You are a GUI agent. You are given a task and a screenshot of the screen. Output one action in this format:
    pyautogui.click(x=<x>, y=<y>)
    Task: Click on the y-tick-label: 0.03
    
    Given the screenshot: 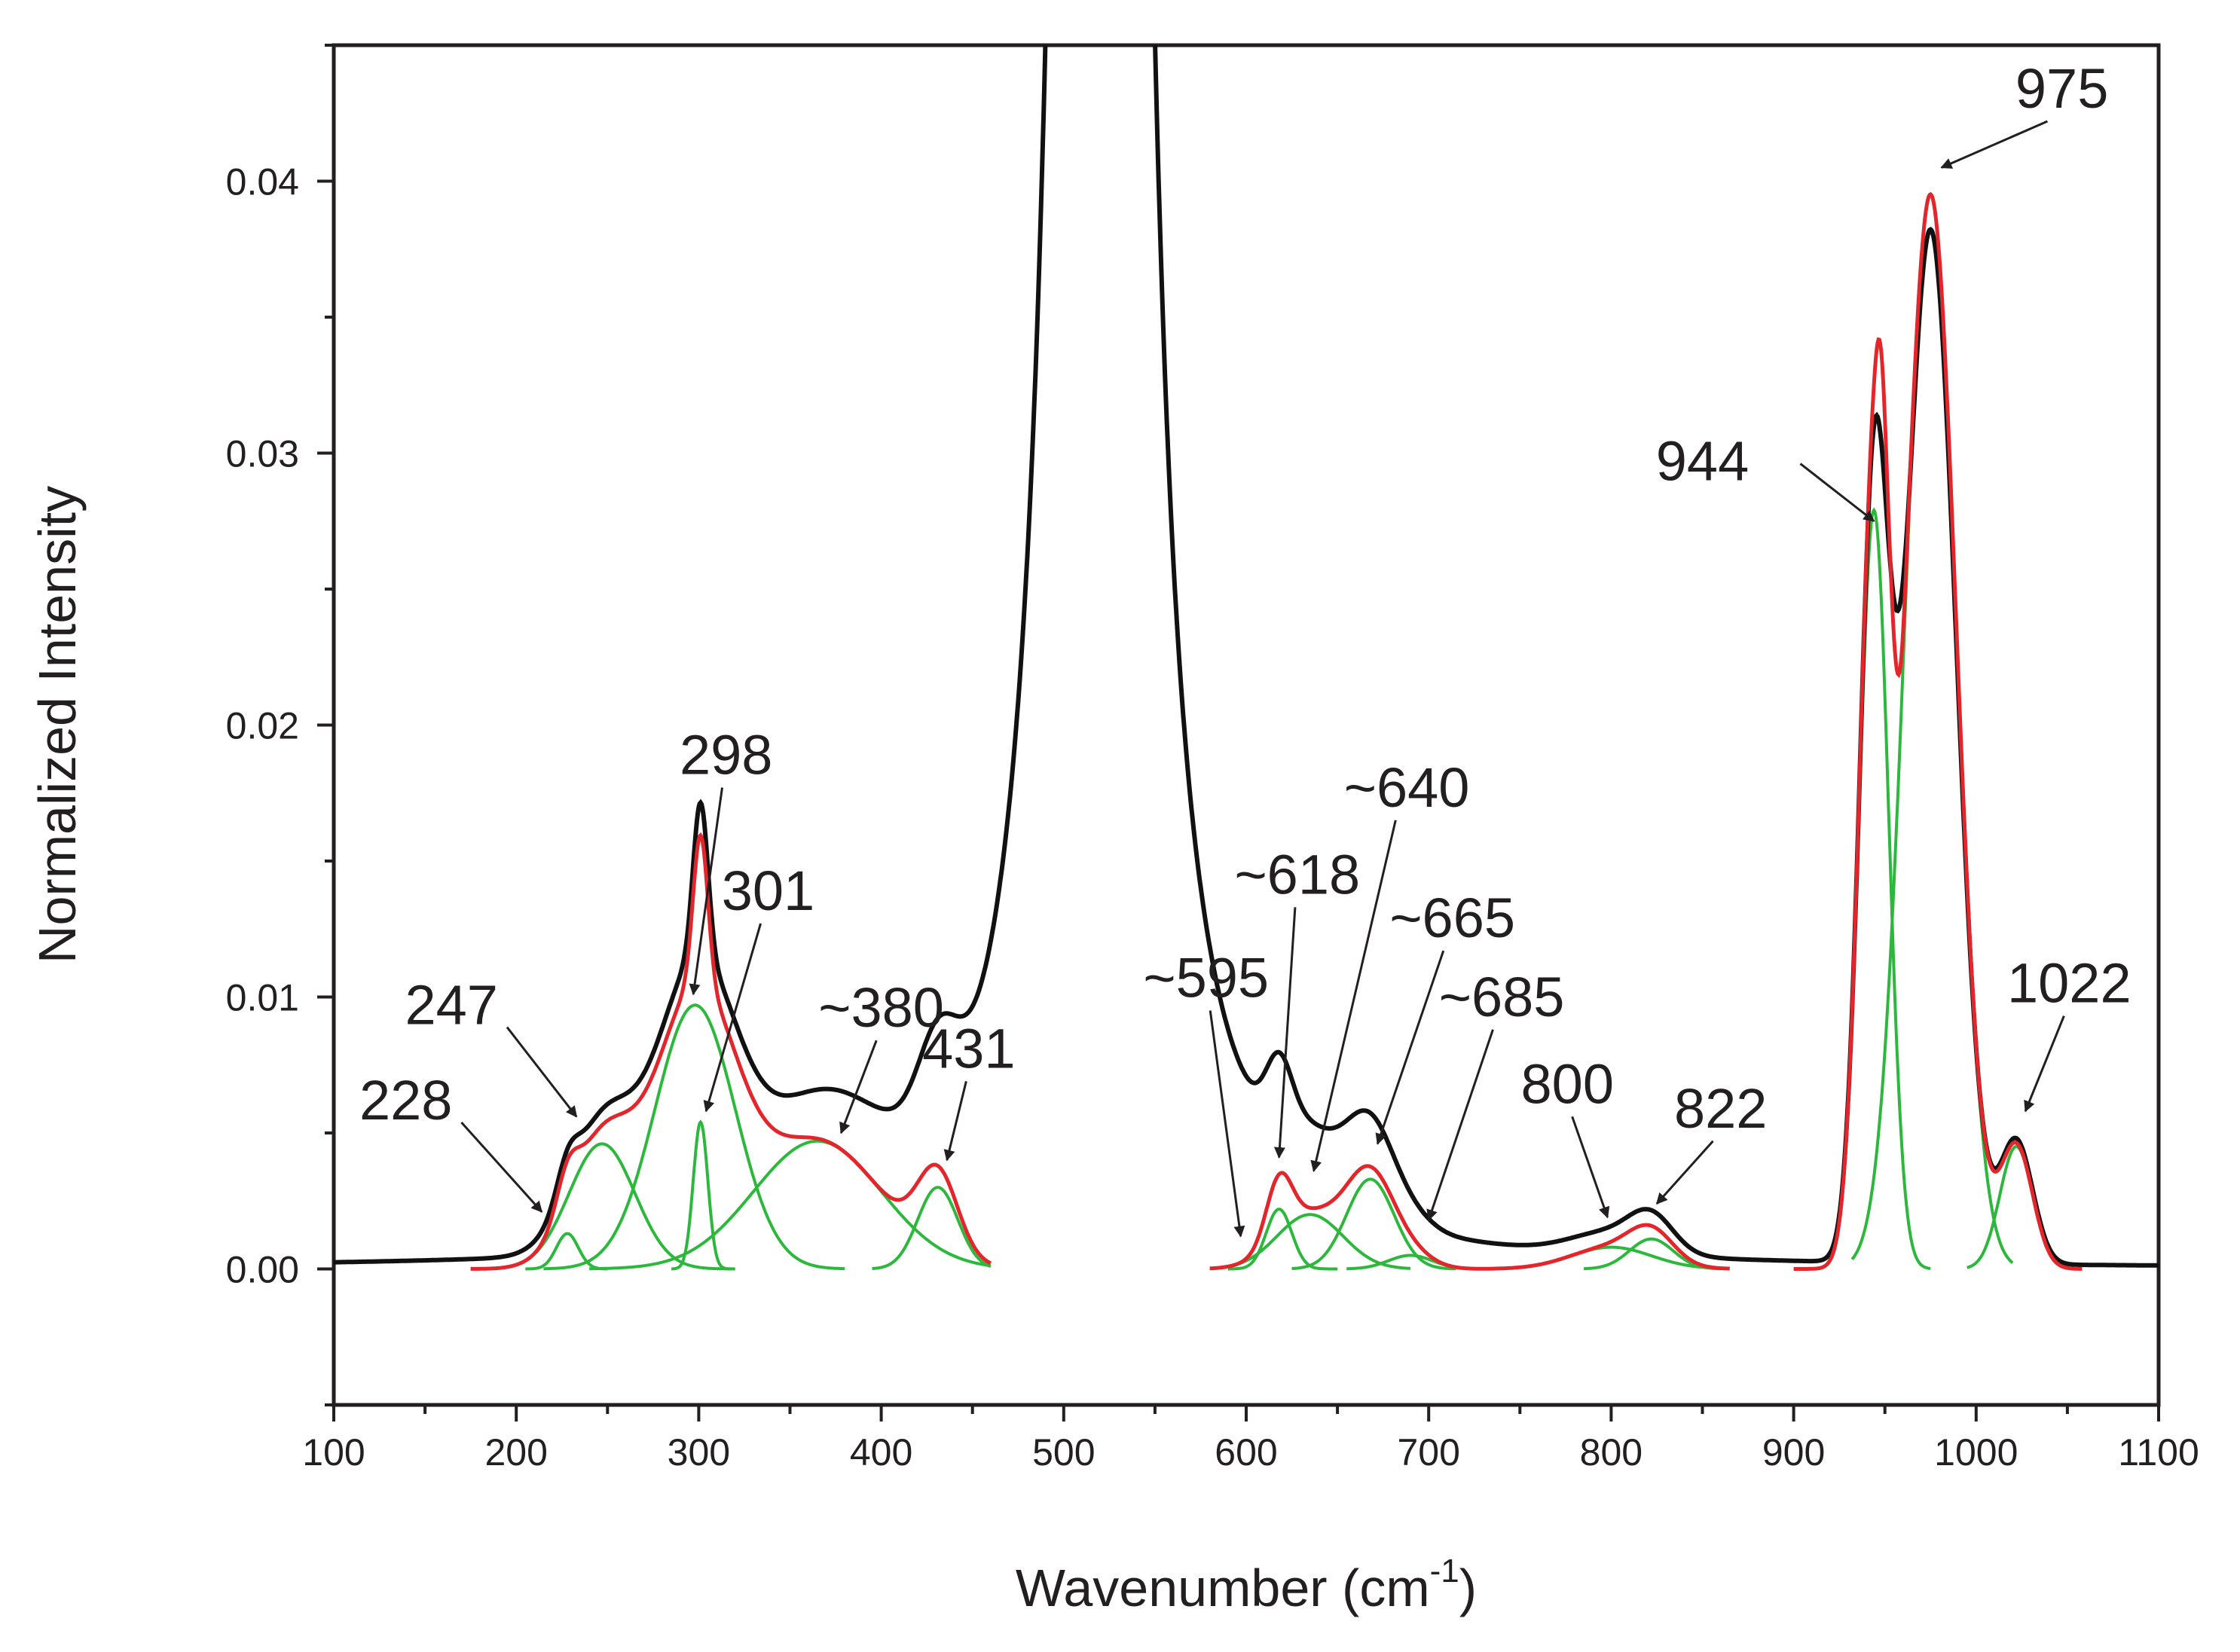 What is the action you would take?
    pyautogui.click(x=262, y=454)
    